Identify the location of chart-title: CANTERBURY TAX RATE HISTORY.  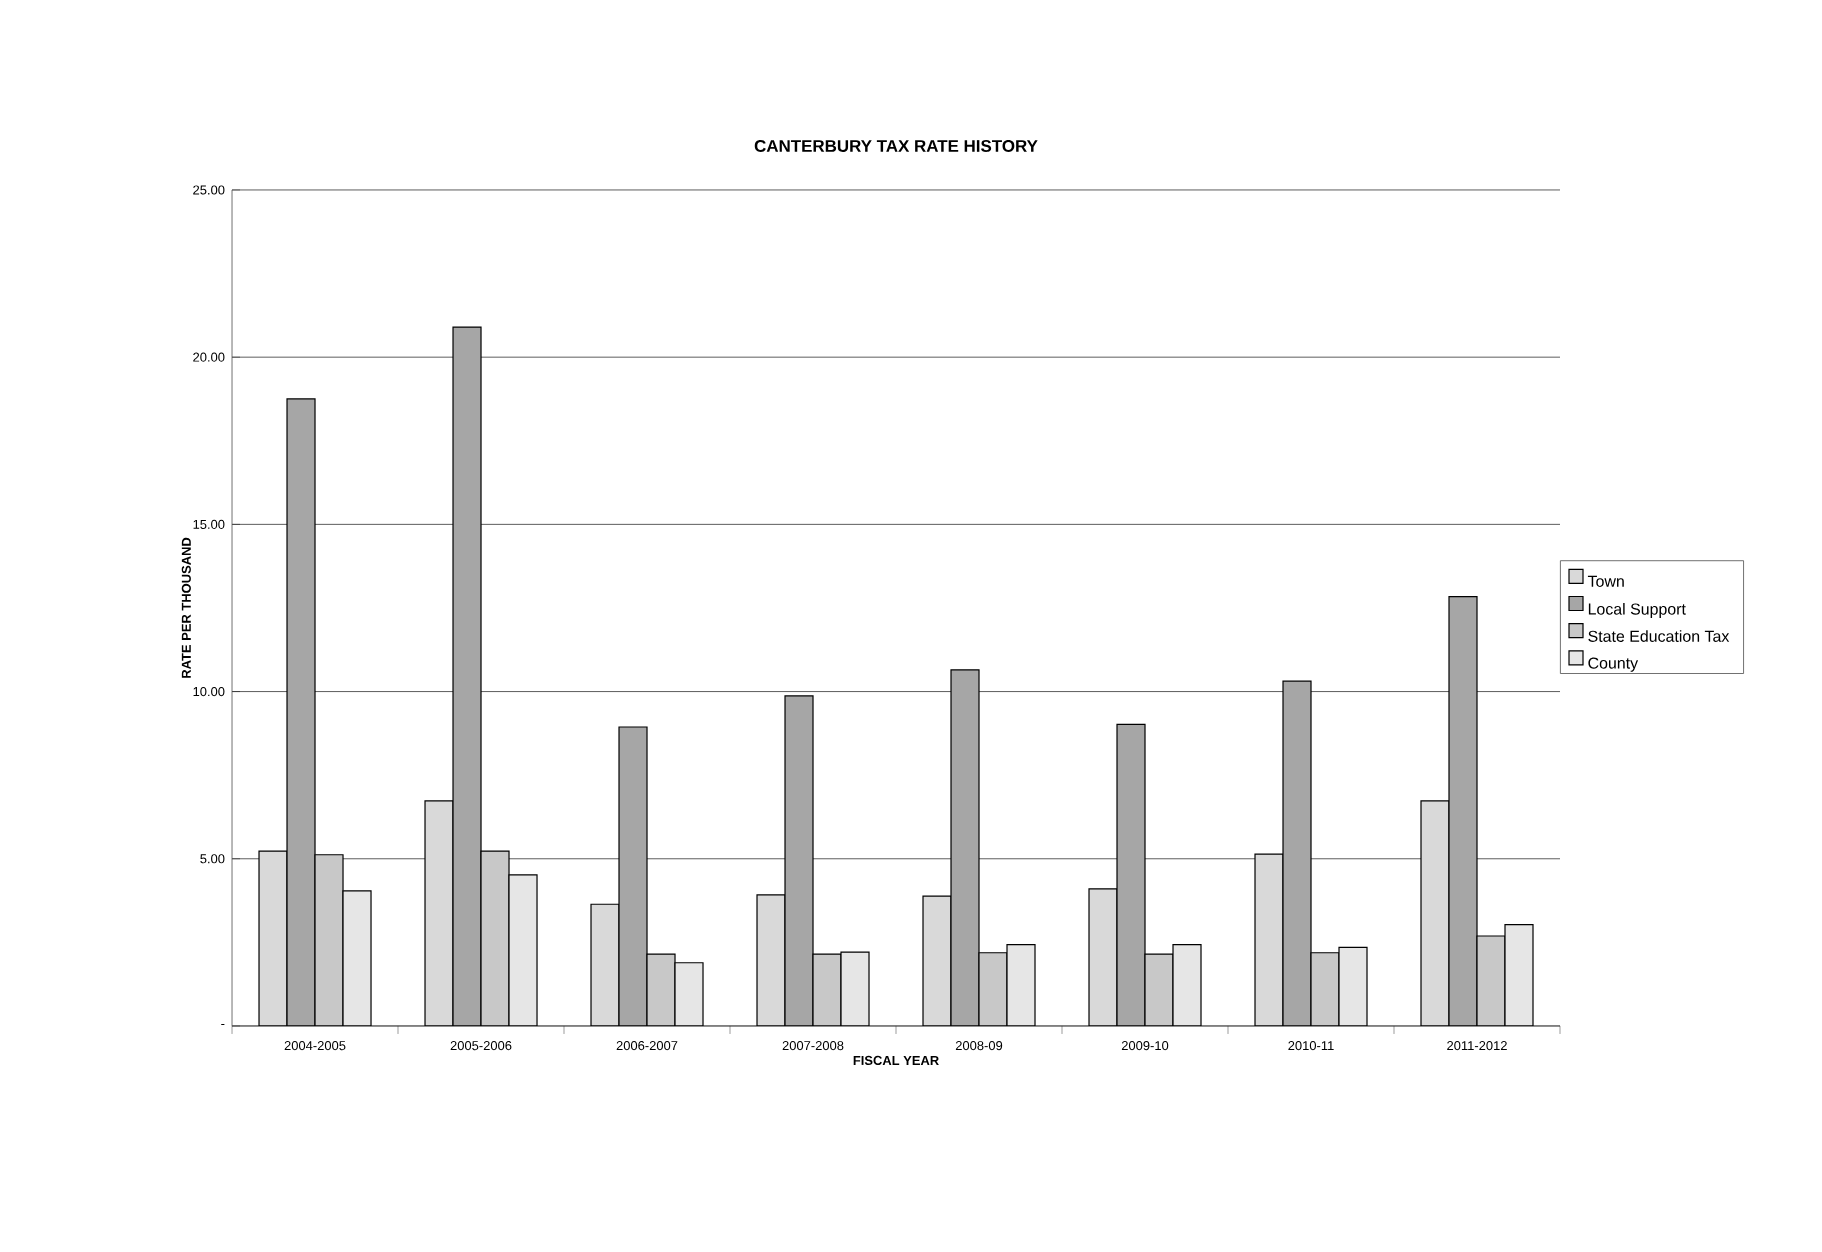
(896, 145).